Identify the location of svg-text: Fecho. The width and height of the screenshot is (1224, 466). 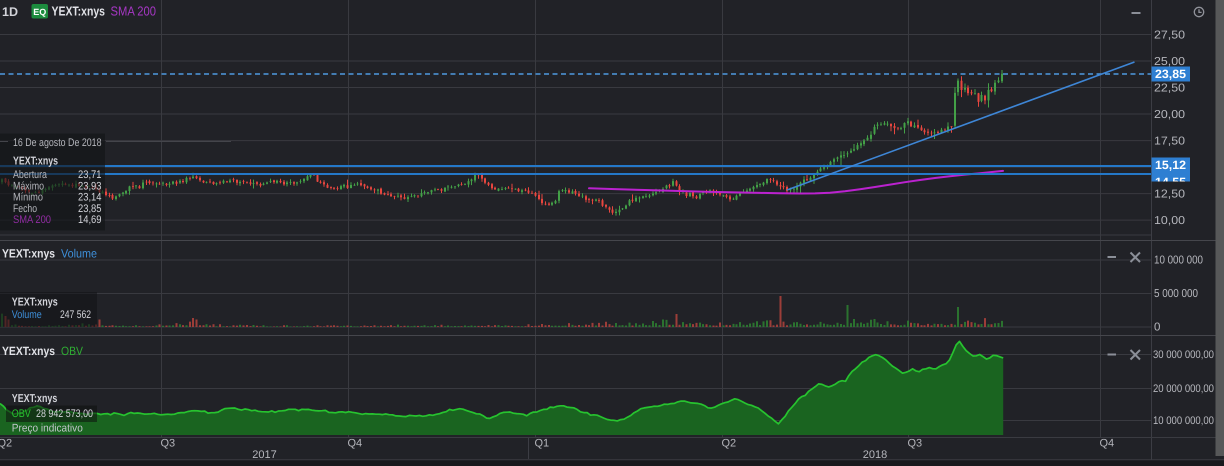
(25, 209).